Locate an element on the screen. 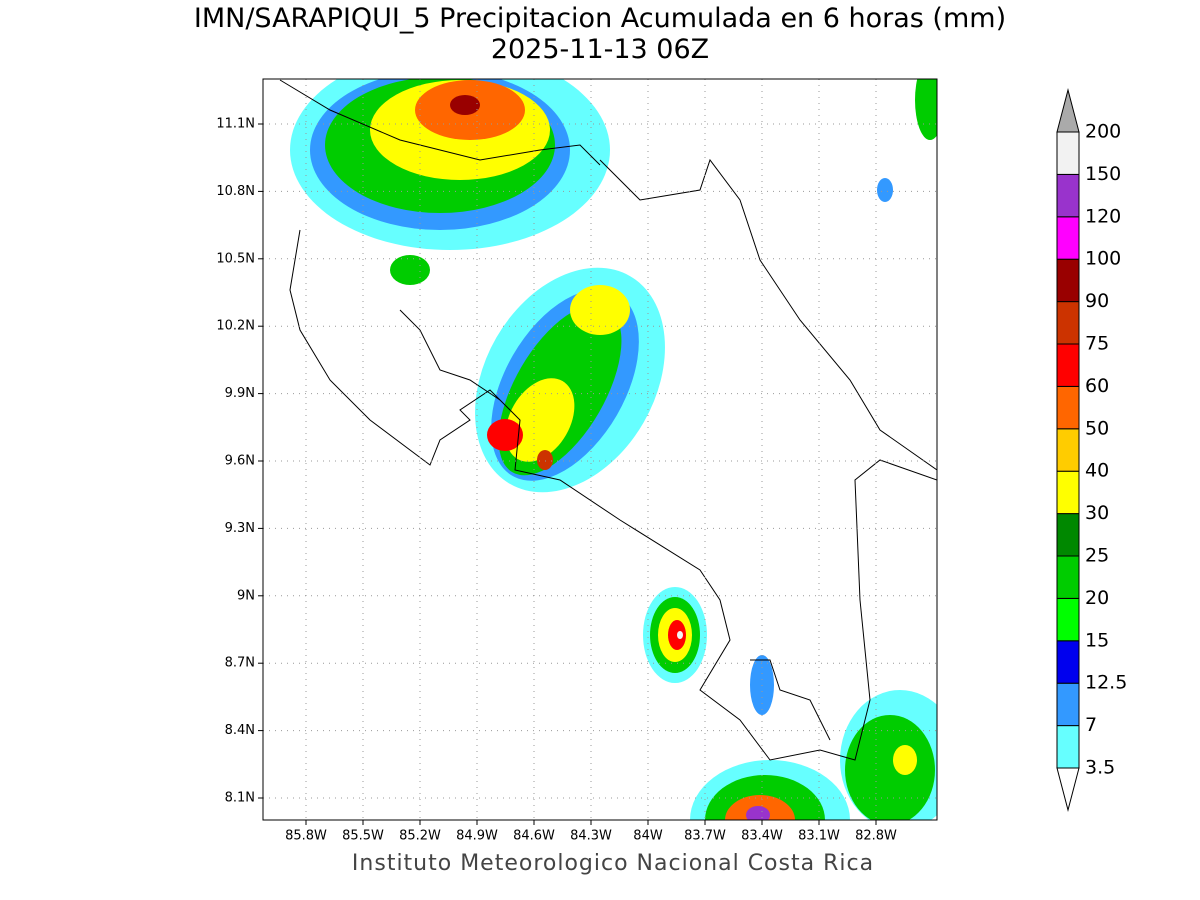 The height and width of the screenshot is (900, 1200). lat-label: 9.3N is located at coordinates (240, 528).